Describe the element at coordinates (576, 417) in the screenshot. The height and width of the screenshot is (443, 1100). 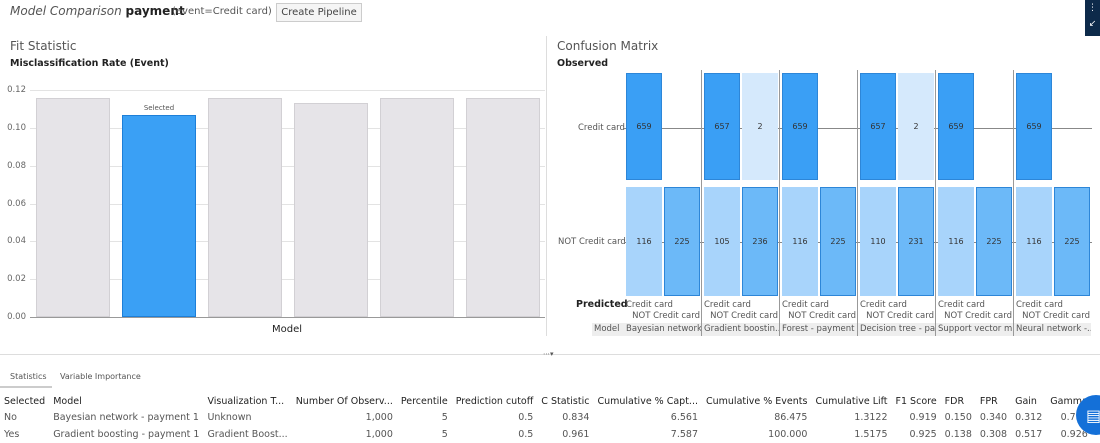
I see `table-cell: 0.834` at that location.